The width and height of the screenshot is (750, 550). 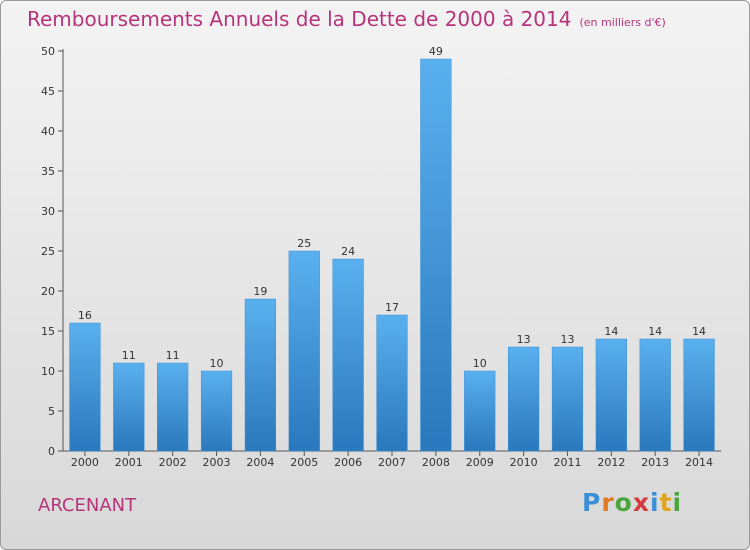 What do you see at coordinates (48, 331) in the screenshot?
I see `y-tick-label: 15` at bounding box center [48, 331].